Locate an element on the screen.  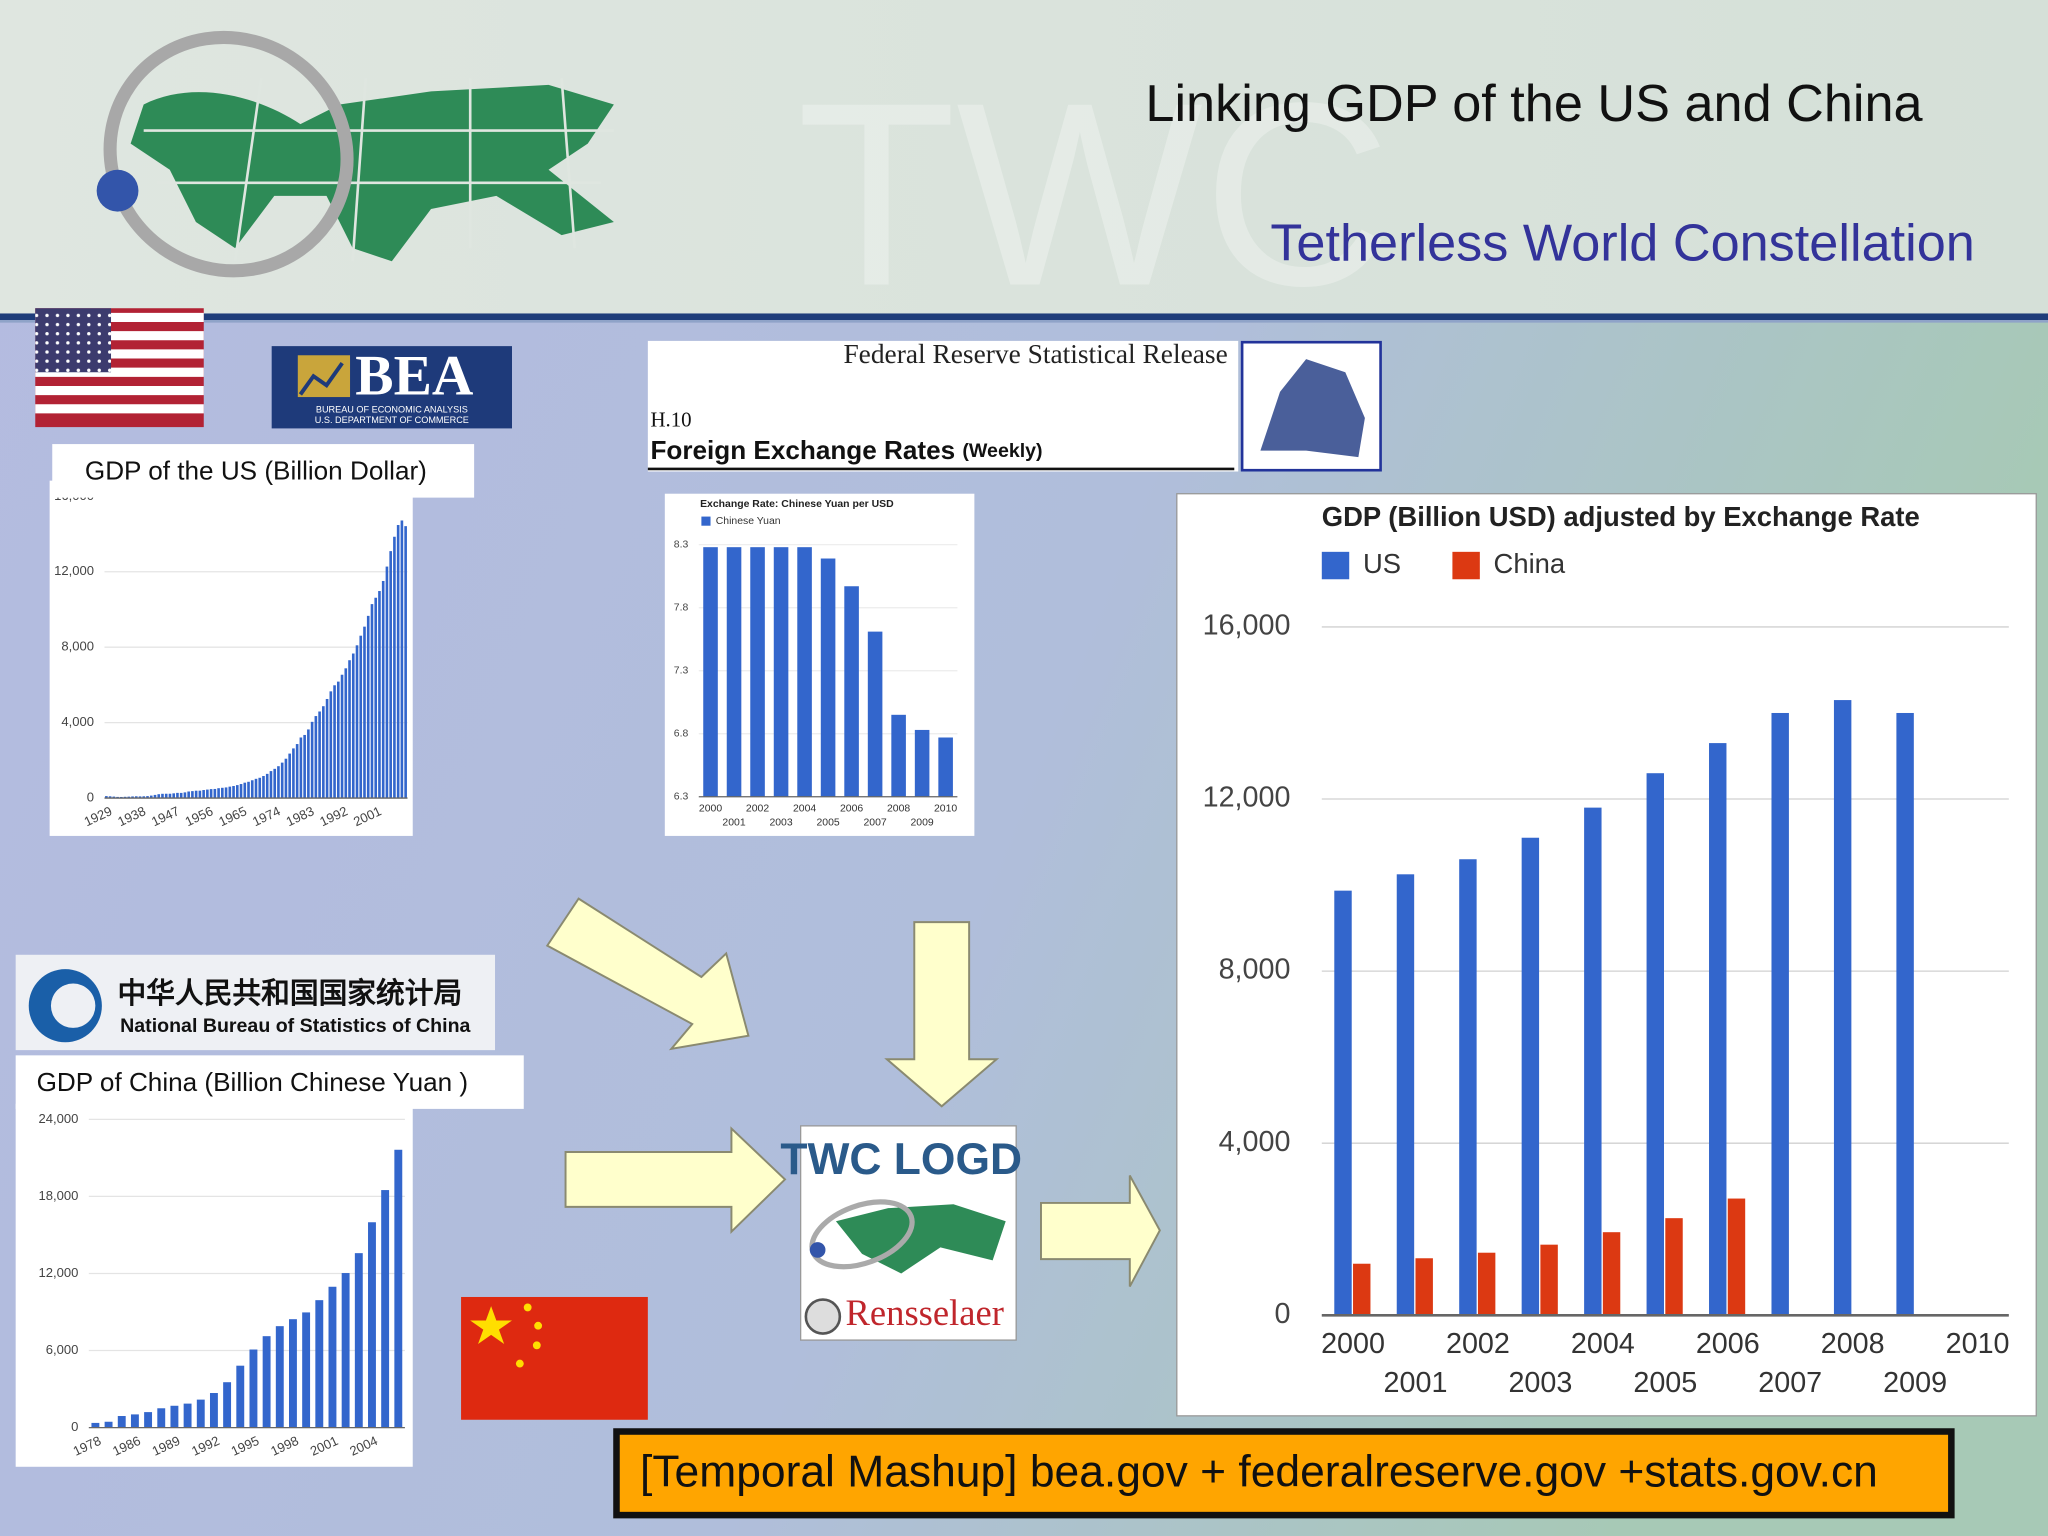
footer-box is located at coordinates (1284, 1473).